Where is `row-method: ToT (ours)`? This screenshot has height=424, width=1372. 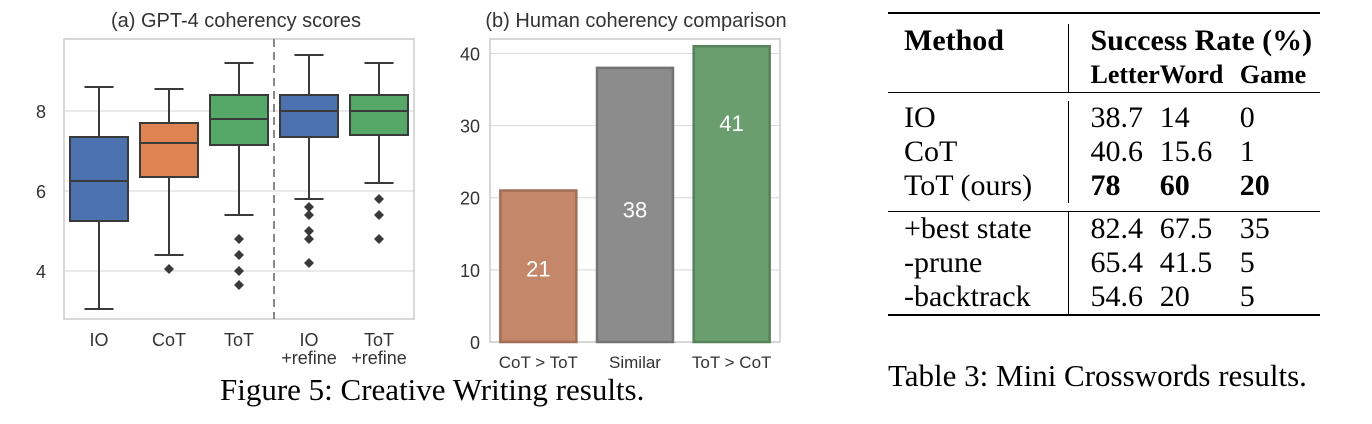
row-method: ToT (ours) is located at coordinates (978, 186).